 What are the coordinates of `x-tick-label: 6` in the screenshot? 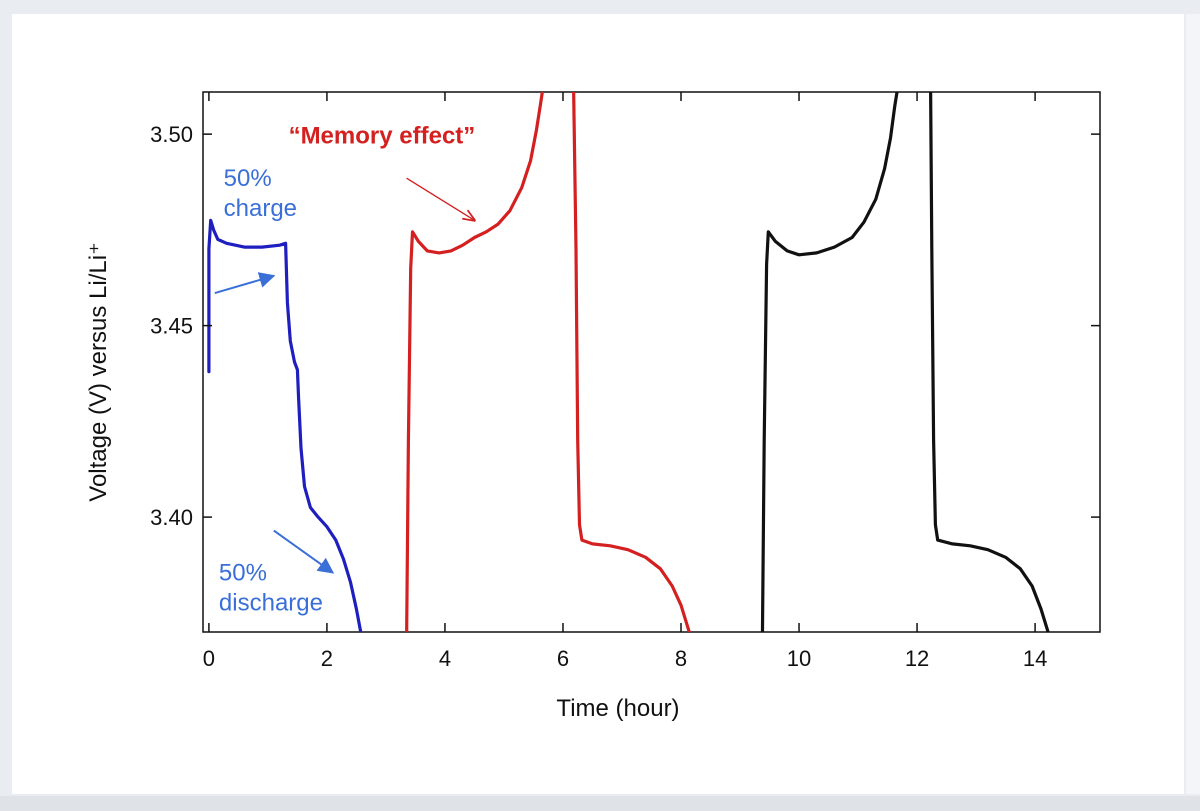 It's located at (563, 658).